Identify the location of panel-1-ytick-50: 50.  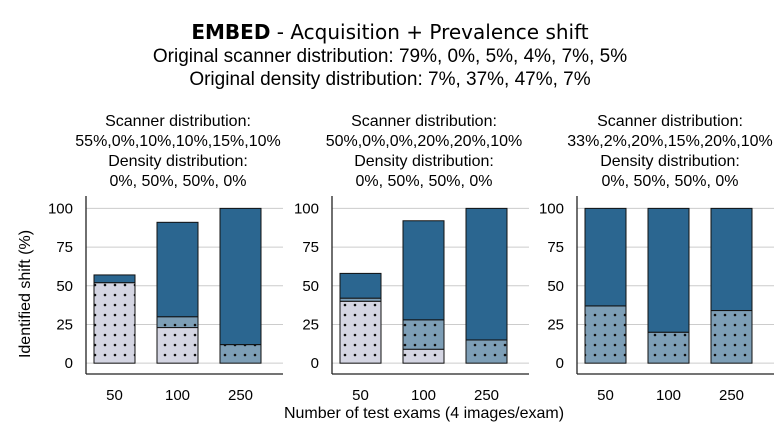
(64, 286).